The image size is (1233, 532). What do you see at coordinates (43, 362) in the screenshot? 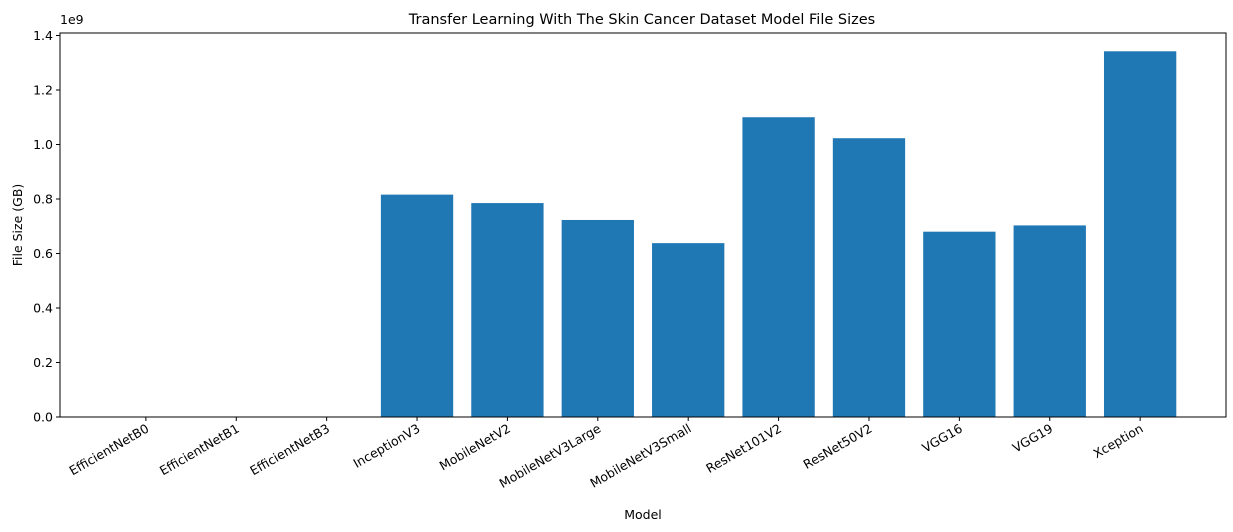
I see `y-tick-label: 0.2` at bounding box center [43, 362].